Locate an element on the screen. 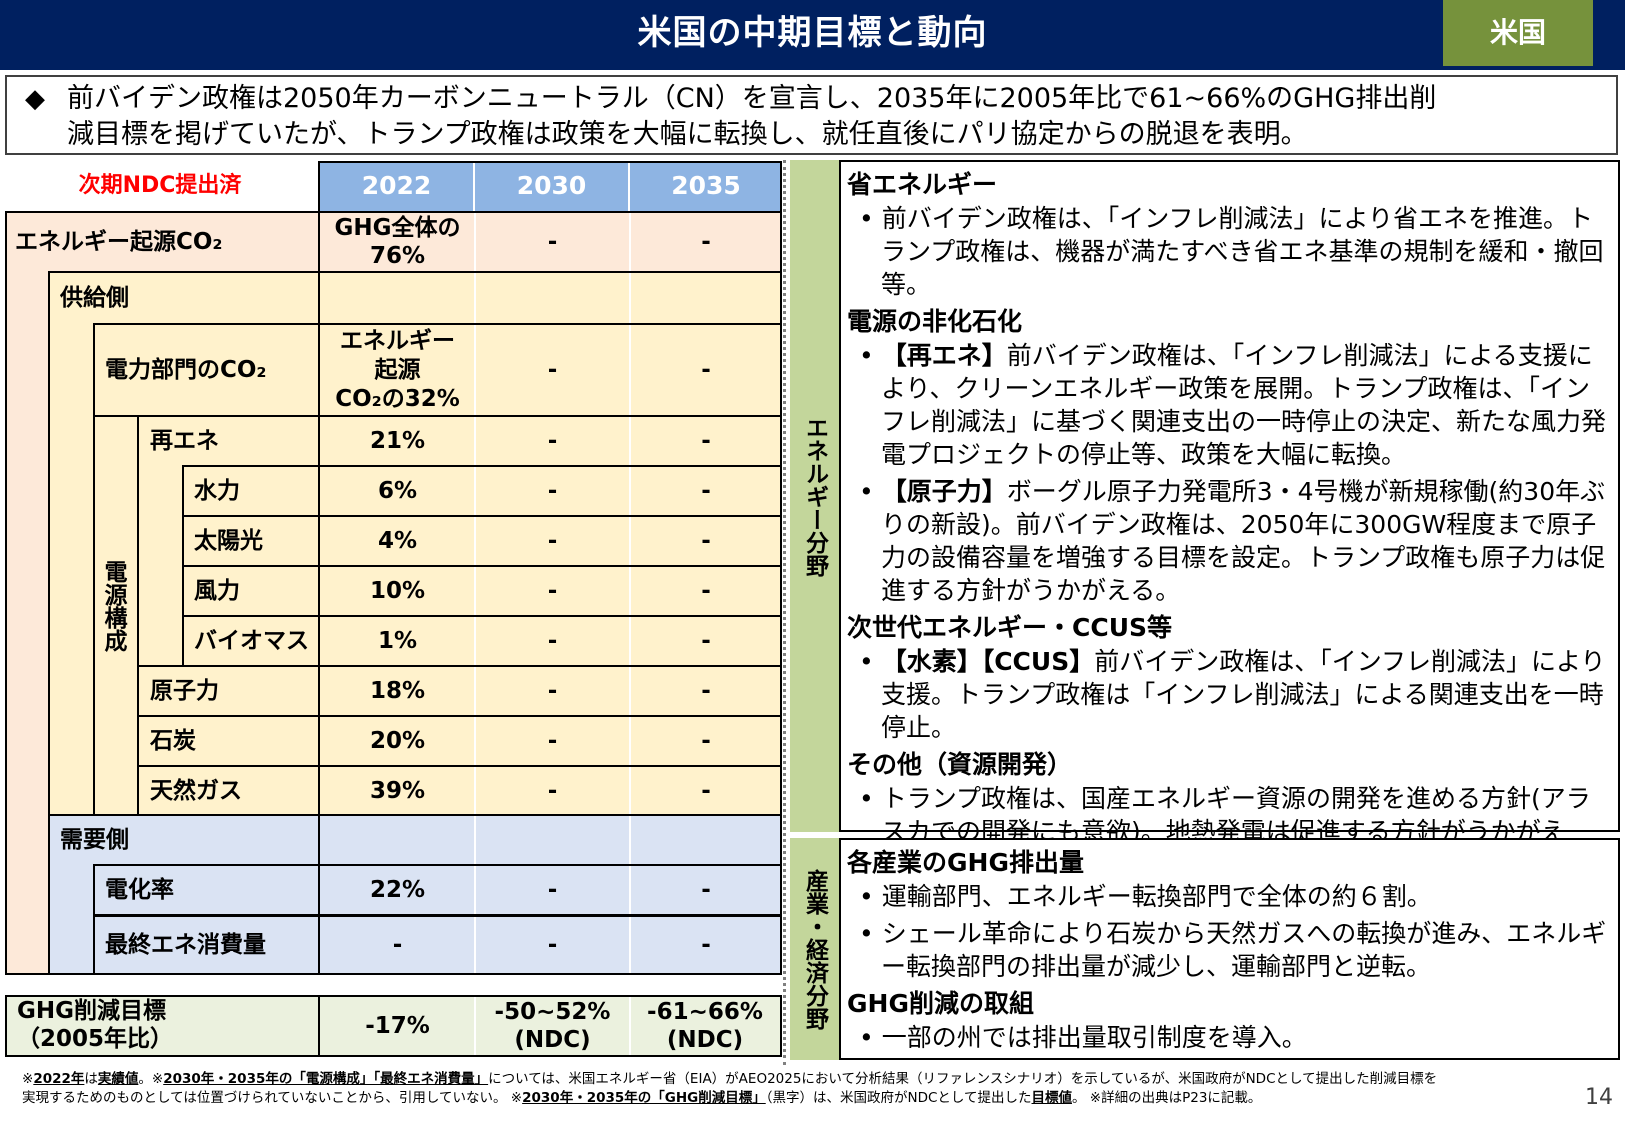 This screenshot has width=1625, height=1125. page-title: 米国の中期目標と動向 is located at coordinates (812, 33).